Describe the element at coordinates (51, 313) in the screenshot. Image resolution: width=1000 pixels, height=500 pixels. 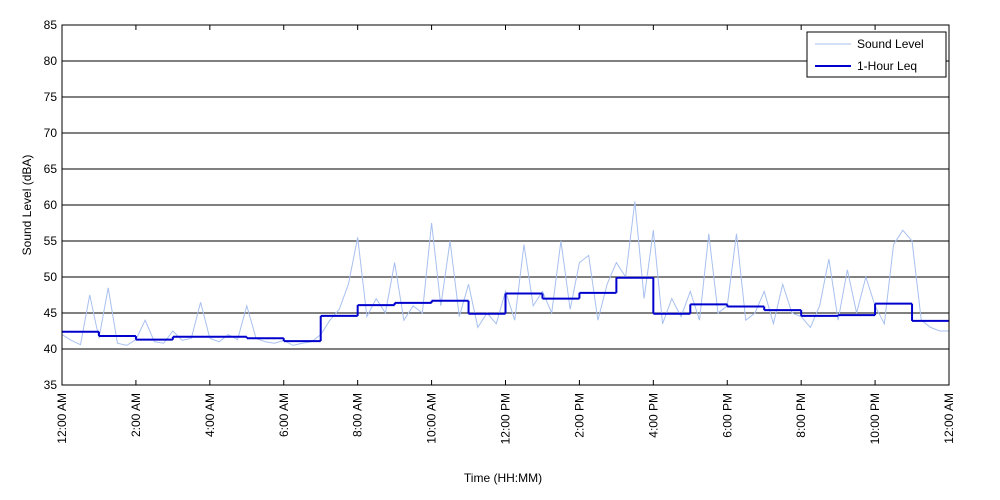
I see `y-tick-label: 45` at that location.